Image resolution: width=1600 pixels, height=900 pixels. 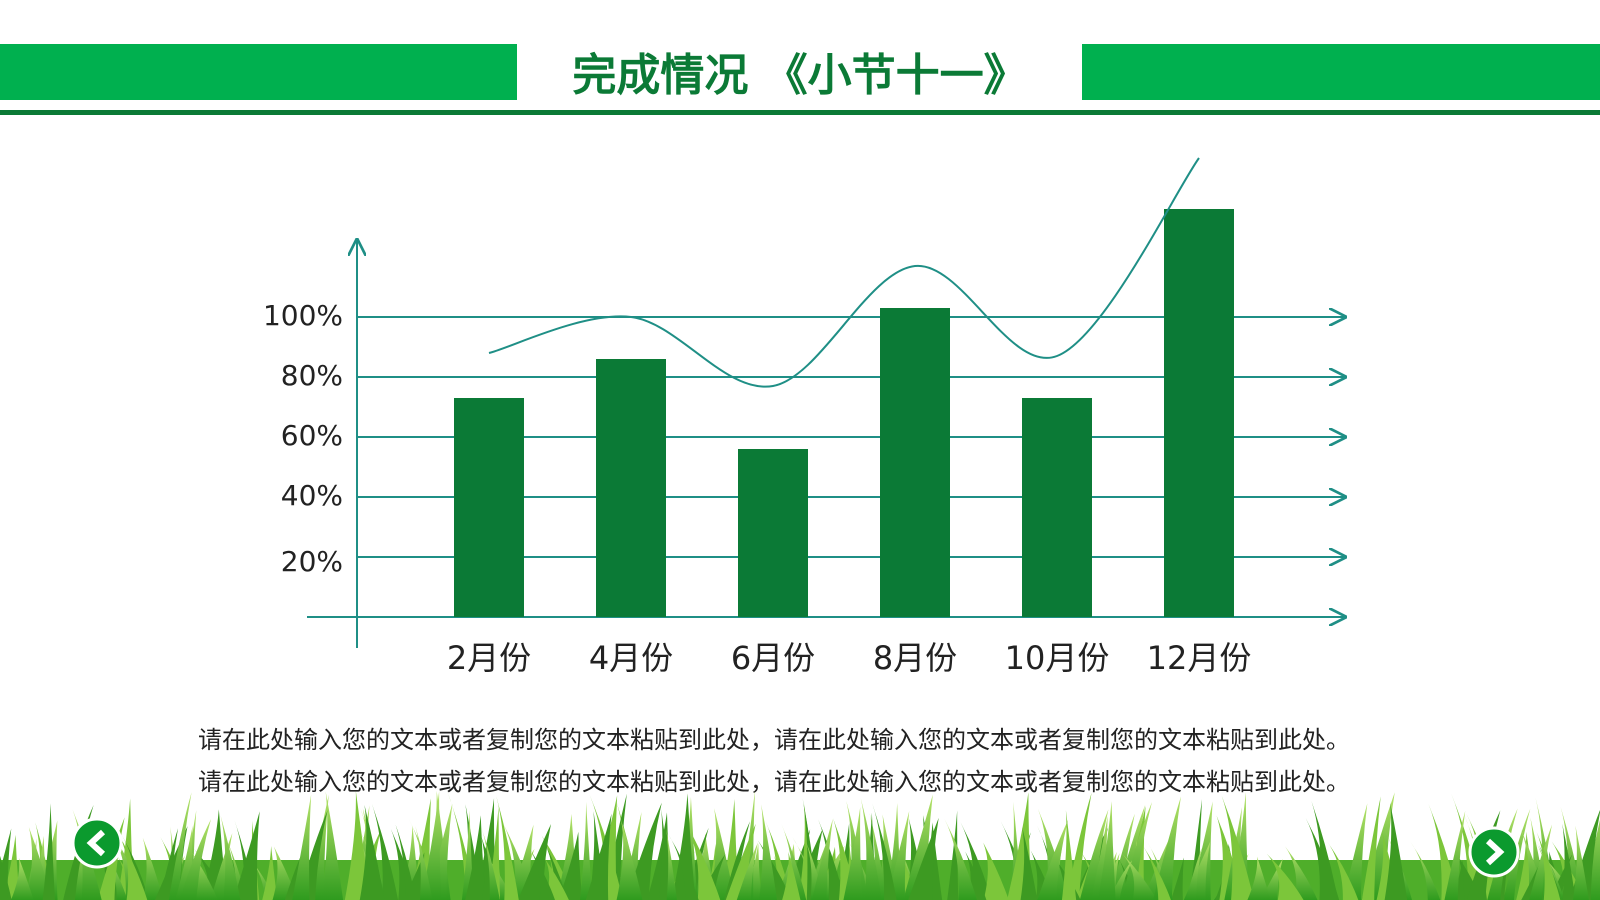 I want to click on grass, so click(x=800, y=845).